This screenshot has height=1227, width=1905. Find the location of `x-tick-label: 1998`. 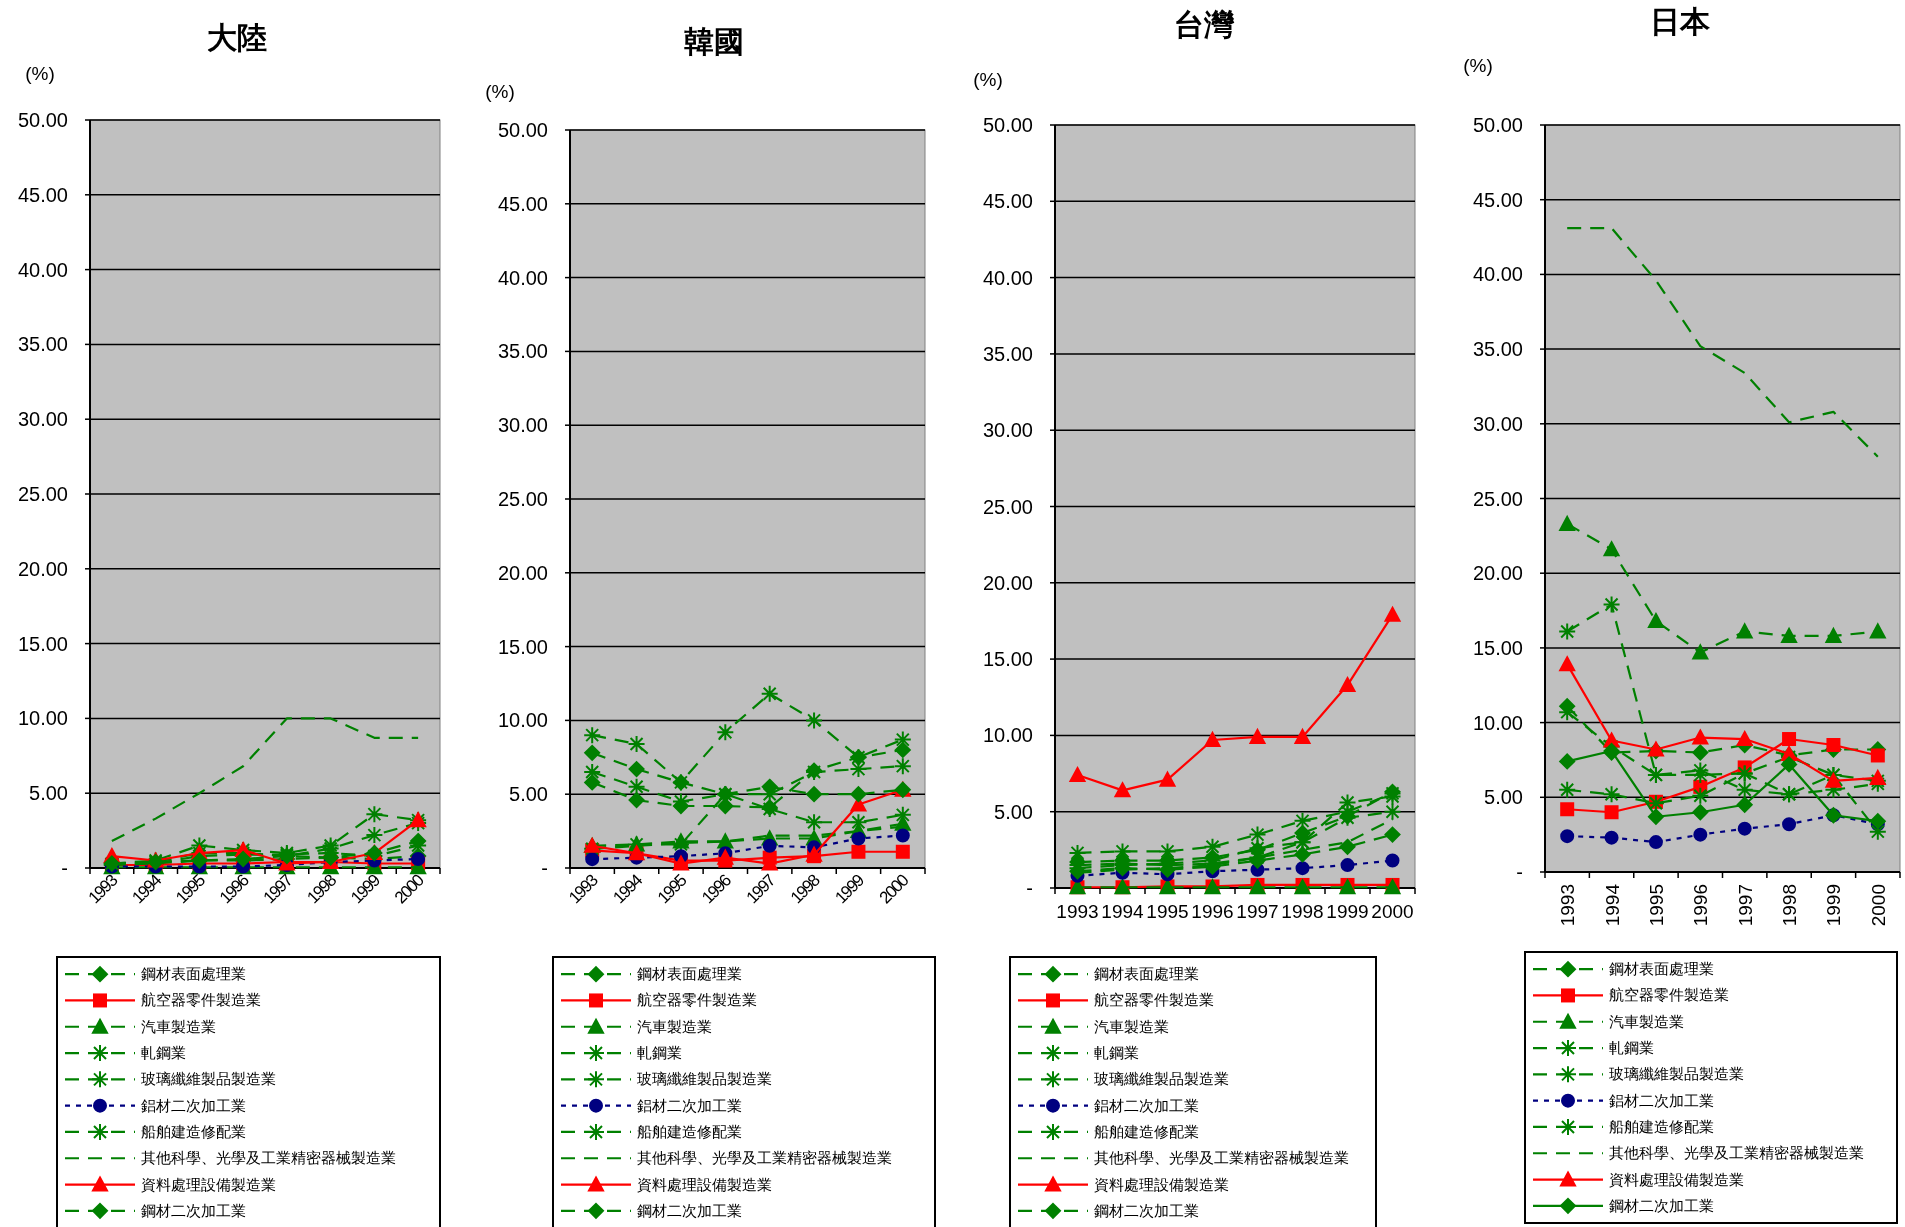

x-tick-label: 1998 is located at coordinates (1302, 911).